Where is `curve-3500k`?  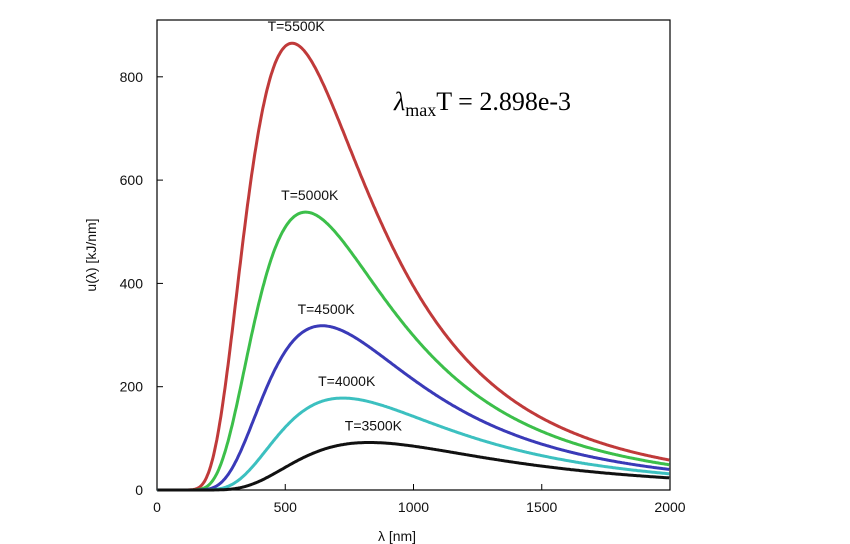
curve-3500k is located at coordinates (413, 466).